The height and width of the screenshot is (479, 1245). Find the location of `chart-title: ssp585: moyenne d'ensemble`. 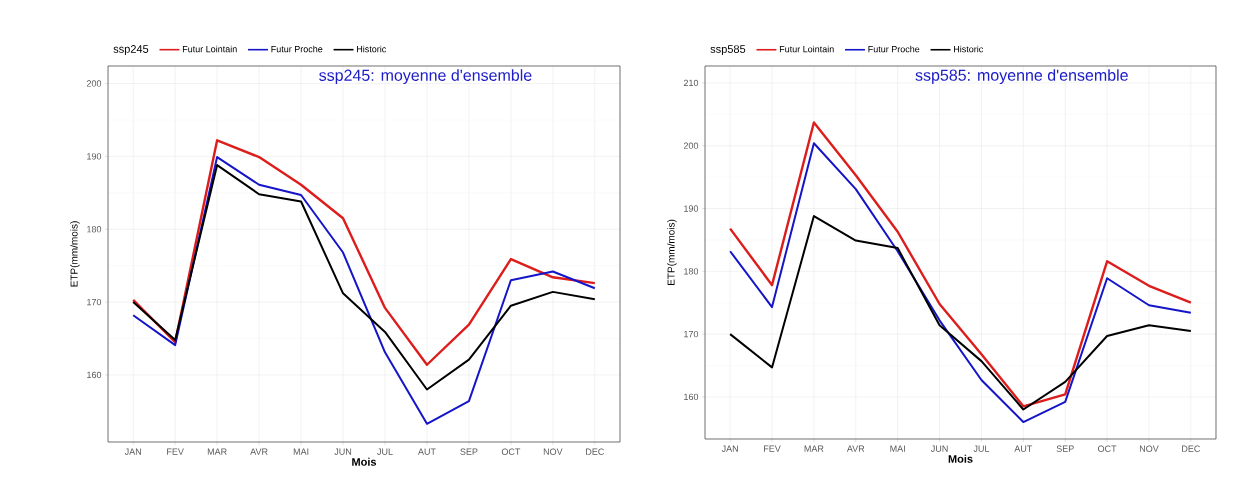

chart-title: ssp585: moyenne d'ensemble is located at coordinates (1021, 77).